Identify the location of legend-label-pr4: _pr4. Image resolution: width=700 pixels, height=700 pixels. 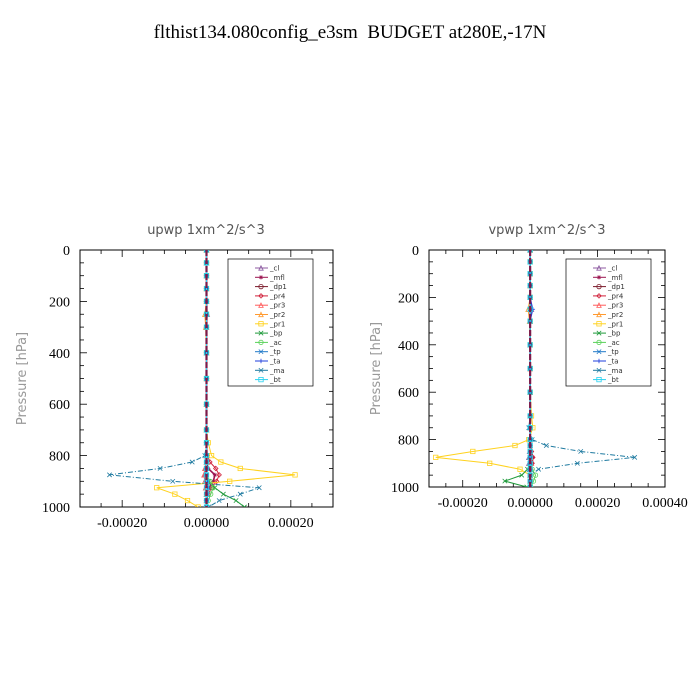
(277, 296).